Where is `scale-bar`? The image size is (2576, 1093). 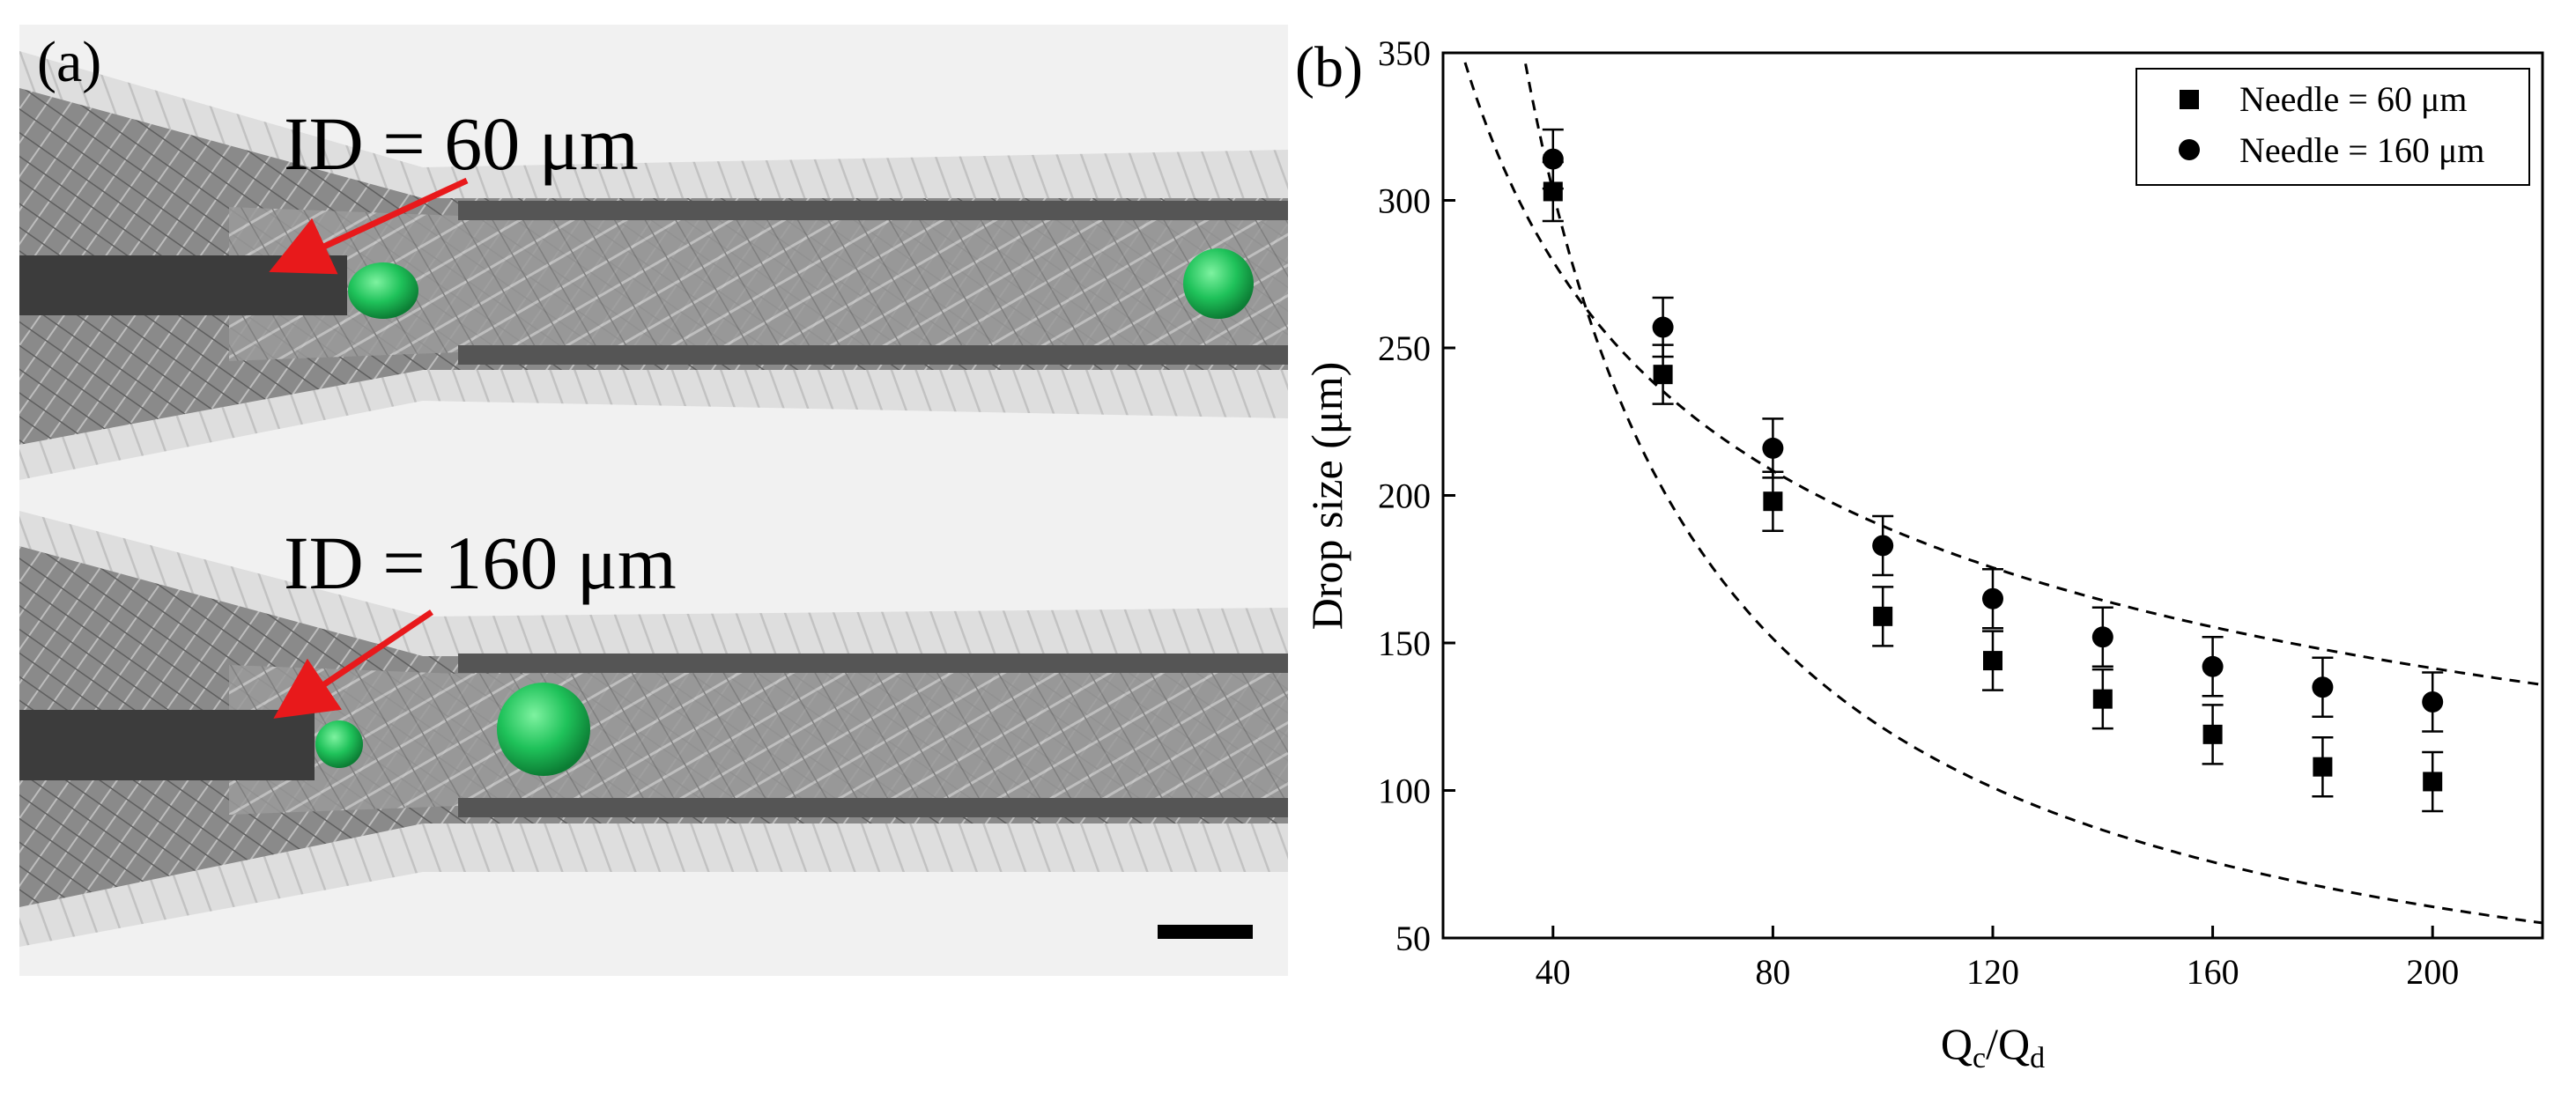 scale-bar is located at coordinates (1206, 932).